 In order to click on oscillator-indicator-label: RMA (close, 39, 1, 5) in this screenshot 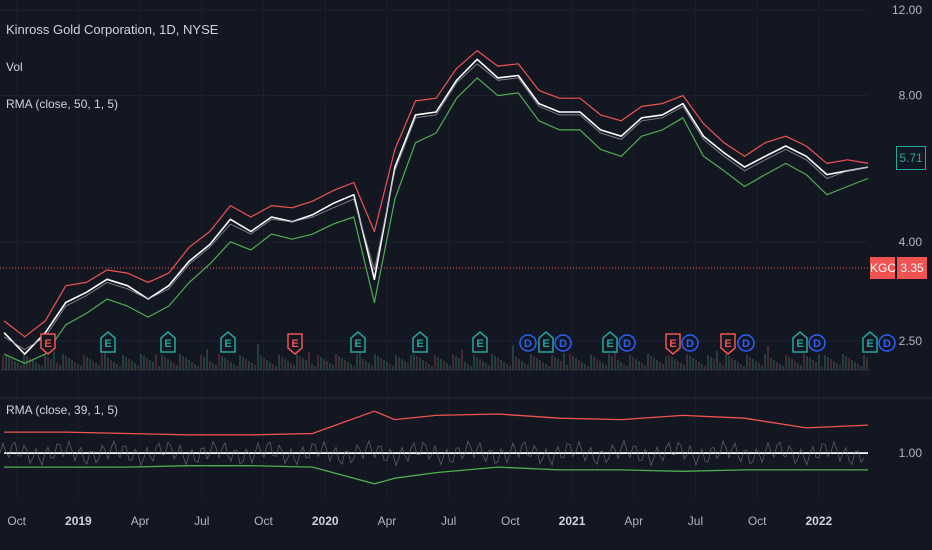, I will do `click(62, 410)`.